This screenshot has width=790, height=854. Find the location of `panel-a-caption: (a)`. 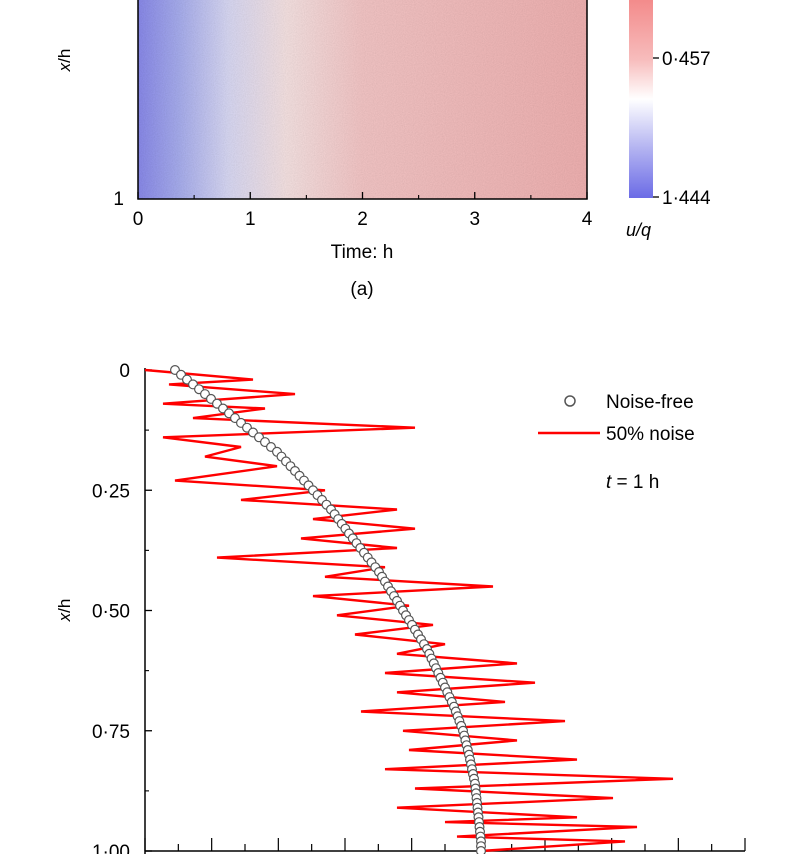

panel-a-caption: (a) is located at coordinates (361, 289).